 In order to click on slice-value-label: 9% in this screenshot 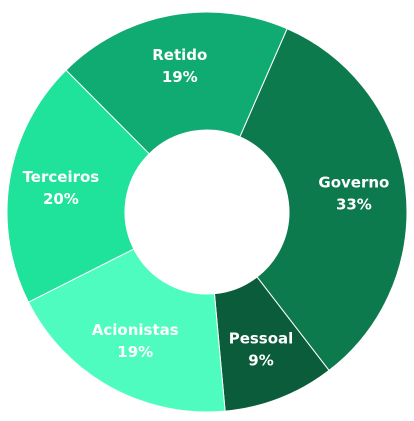, I will do `click(260, 360)`.